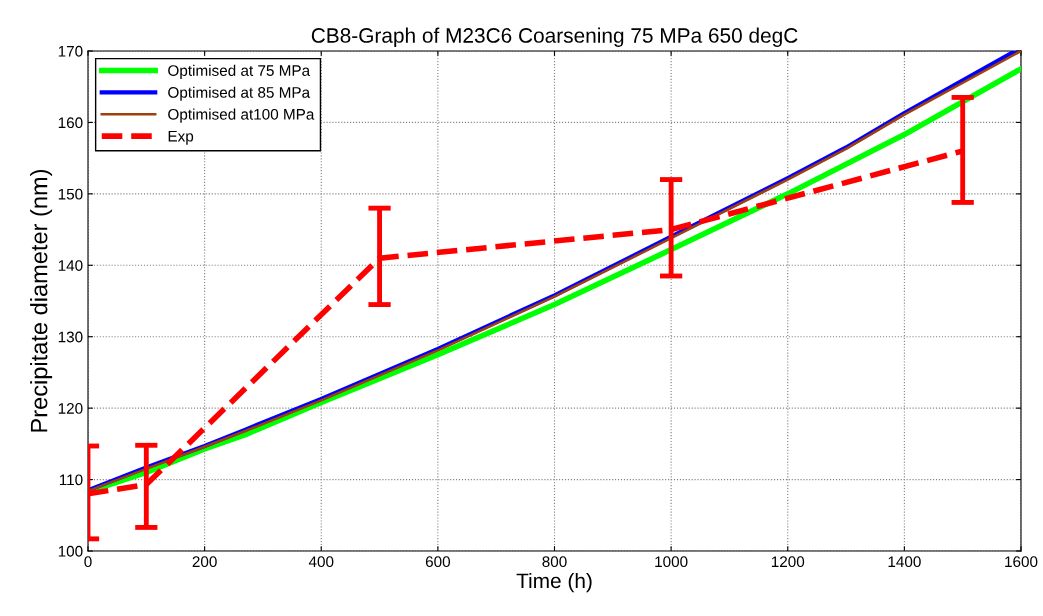 This screenshot has width=1043, height=616. What do you see at coordinates (88, 562) in the screenshot?
I see `x-tick-label: 0` at bounding box center [88, 562].